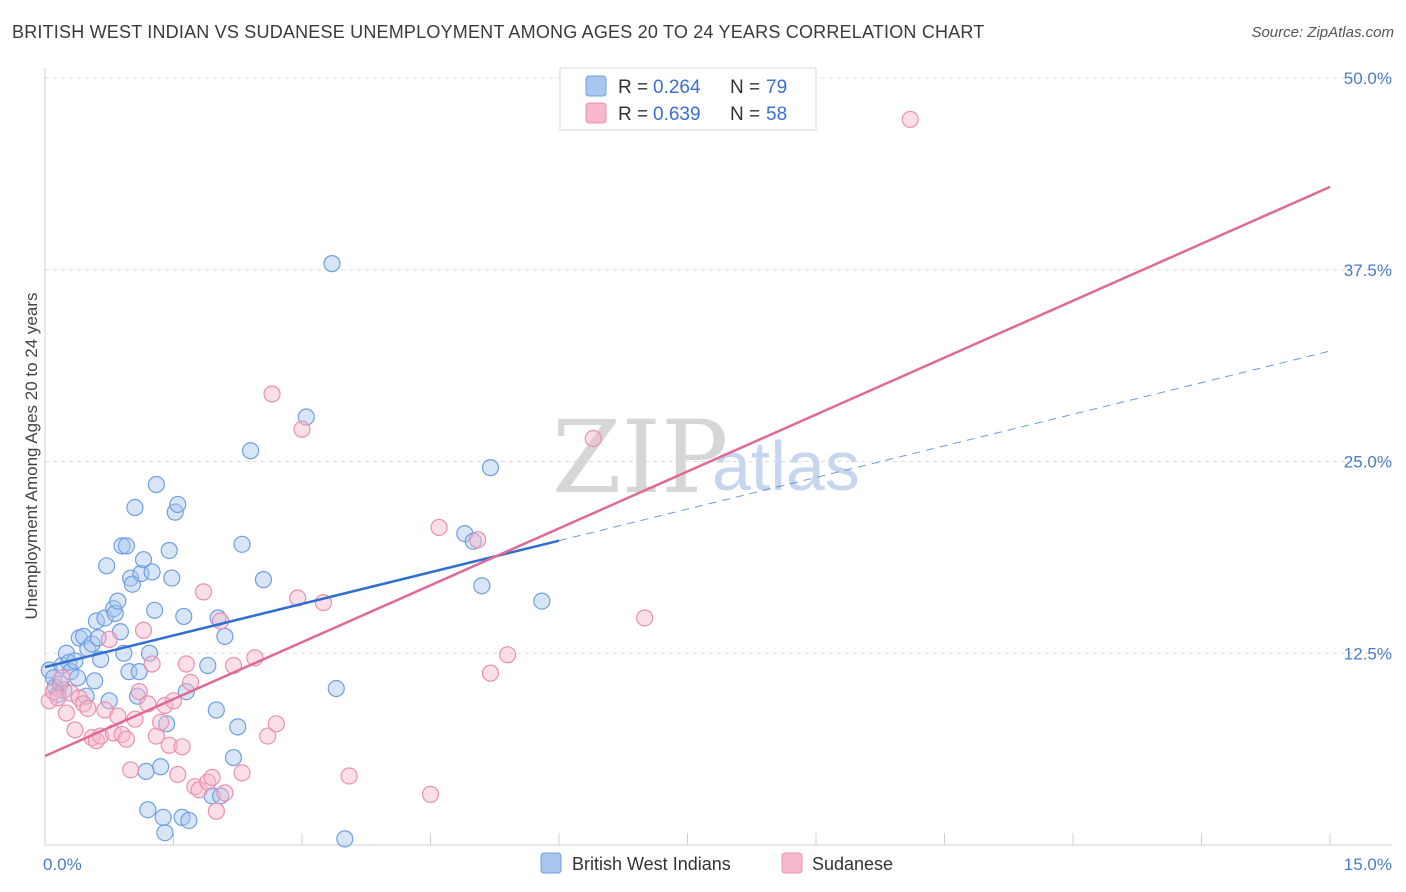 The image size is (1406, 892). What do you see at coordinates (944, 446) in the screenshot?
I see `bwi-trend-line-extension` at bounding box center [944, 446].